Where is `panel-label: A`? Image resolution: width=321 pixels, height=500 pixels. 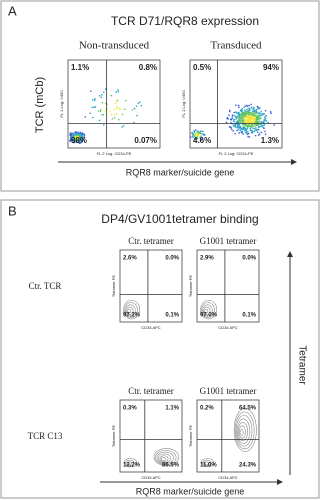
panel-label: A is located at coordinates (12, 10).